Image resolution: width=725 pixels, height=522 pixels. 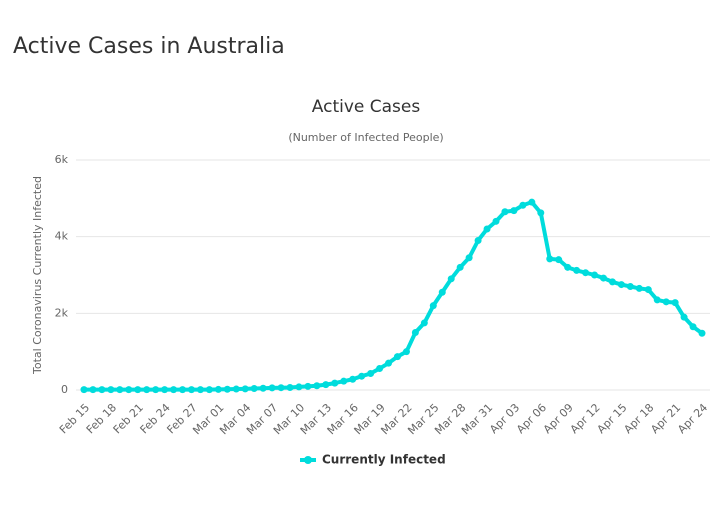 What do you see at coordinates (64, 389) in the screenshot?
I see `y-tick-label: 0` at bounding box center [64, 389].